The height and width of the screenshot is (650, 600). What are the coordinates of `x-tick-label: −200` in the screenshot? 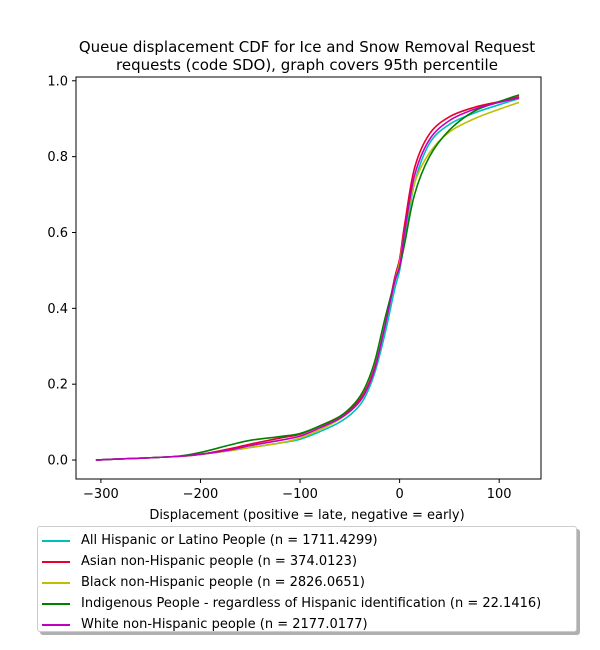 It's located at (201, 494).